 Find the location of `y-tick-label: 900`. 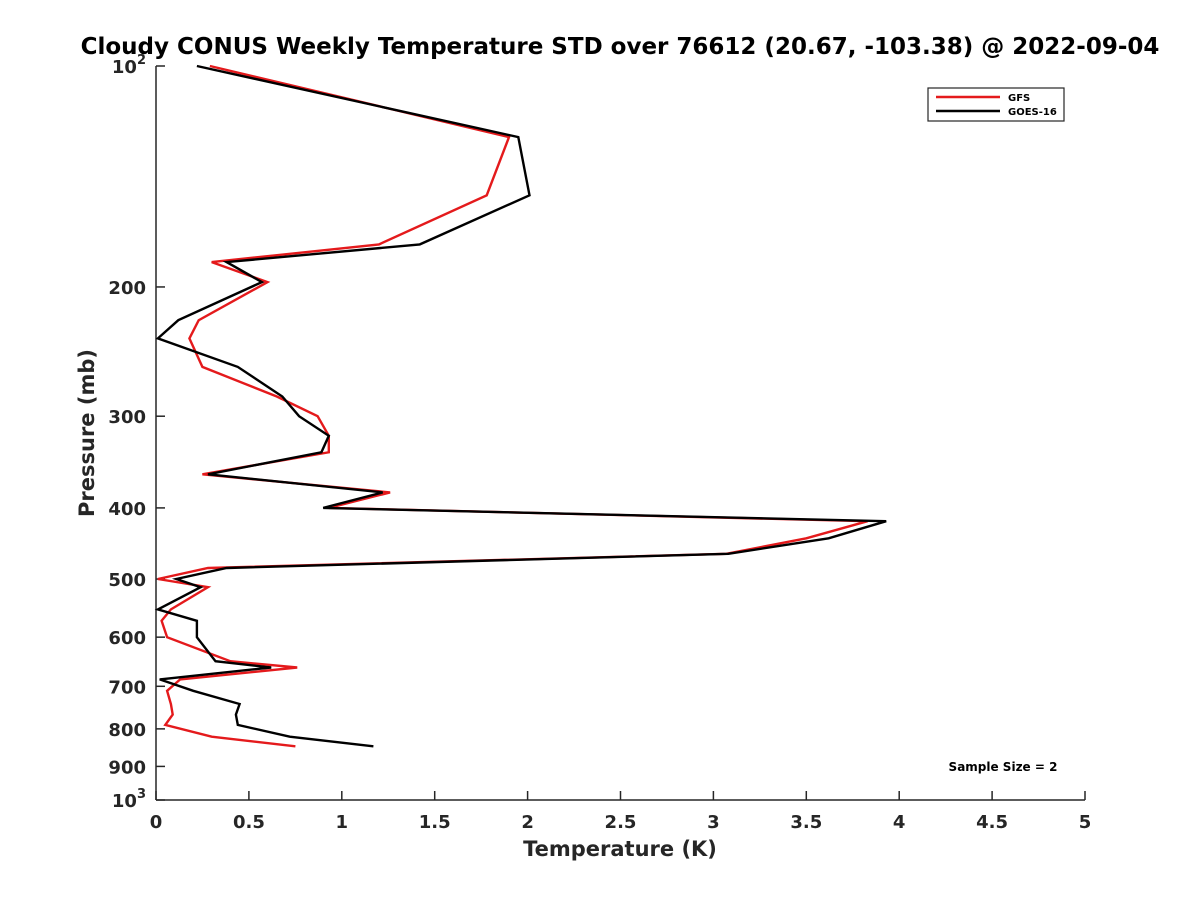

y-tick-label: 900 is located at coordinates (127, 767).